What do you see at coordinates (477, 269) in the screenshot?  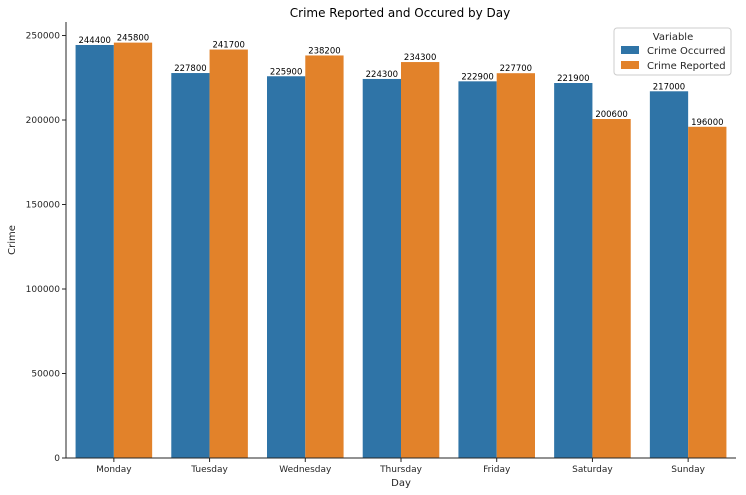 I see `bar-crime-occurred-friday` at bounding box center [477, 269].